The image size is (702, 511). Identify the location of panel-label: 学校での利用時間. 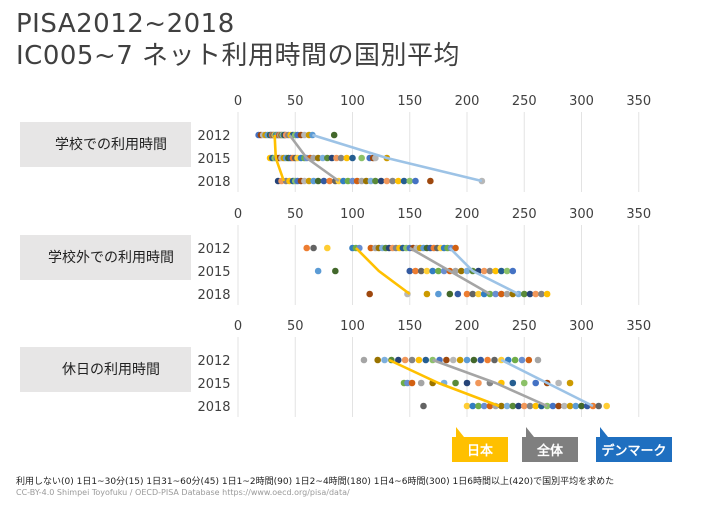
(111, 144).